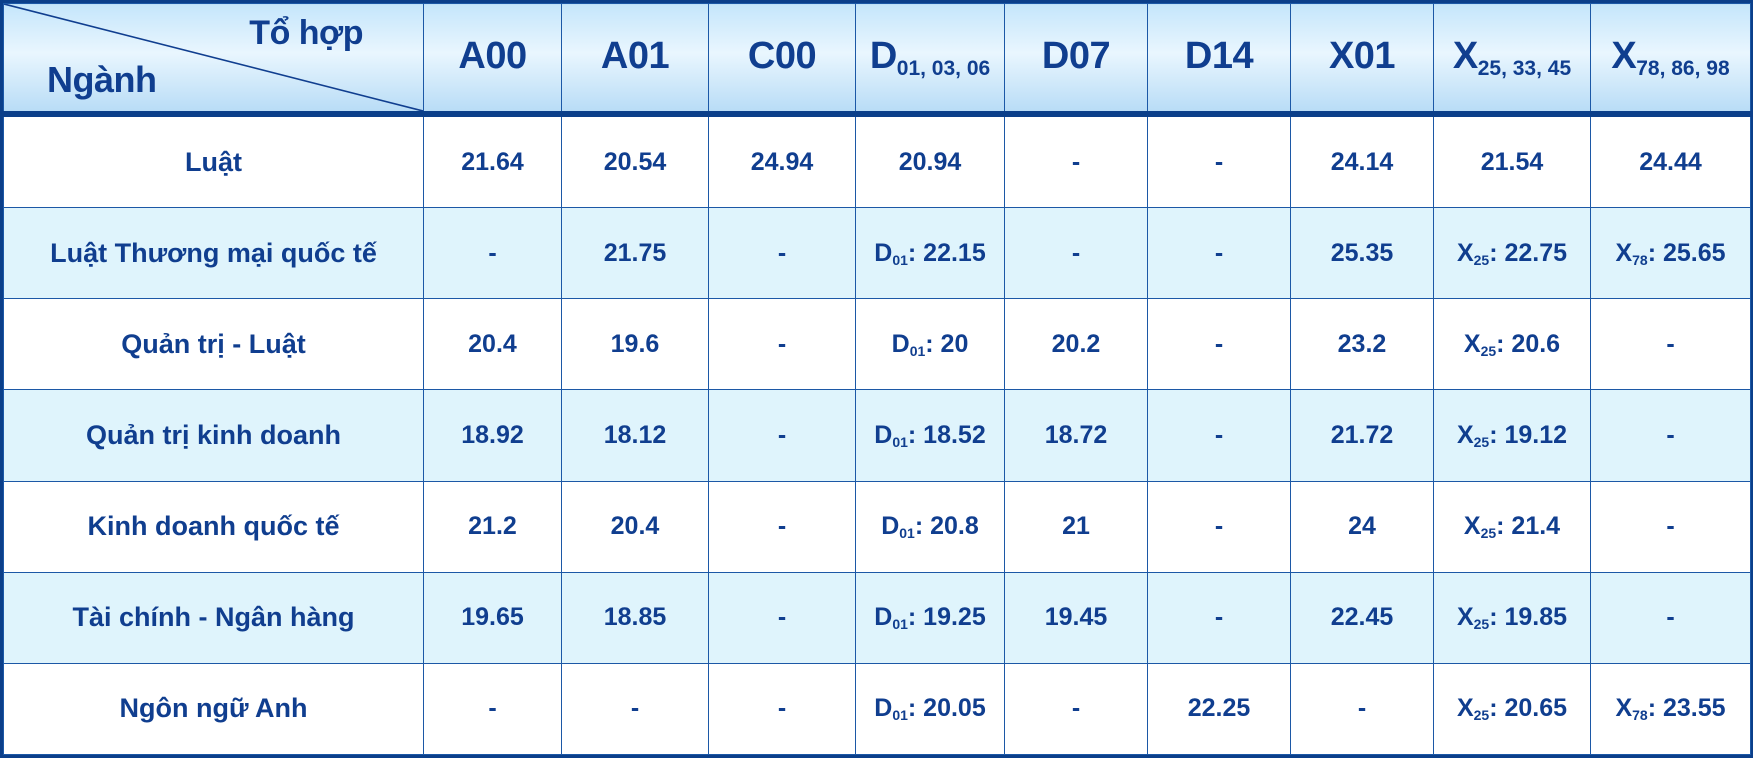 The height and width of the screenshot is (758, 1753). I want to click on score-cell: 21.2, so click(492, 526).